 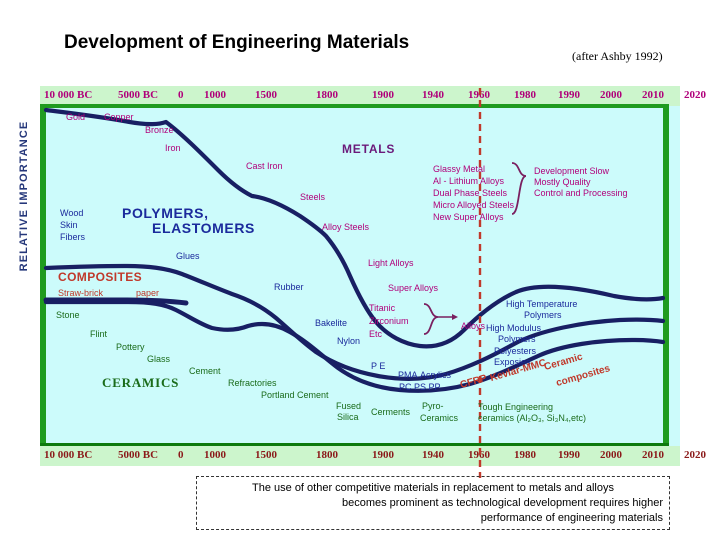 I want to click on metals-brace-item: Glassy Metal, so click(x=459, y=169).